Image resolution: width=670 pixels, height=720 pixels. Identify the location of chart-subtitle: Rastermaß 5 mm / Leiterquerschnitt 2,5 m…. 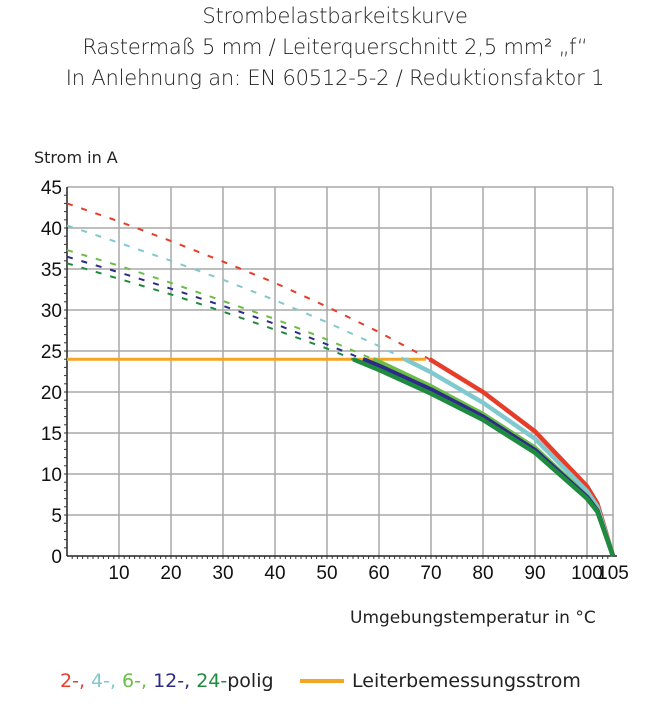
(335, 47).